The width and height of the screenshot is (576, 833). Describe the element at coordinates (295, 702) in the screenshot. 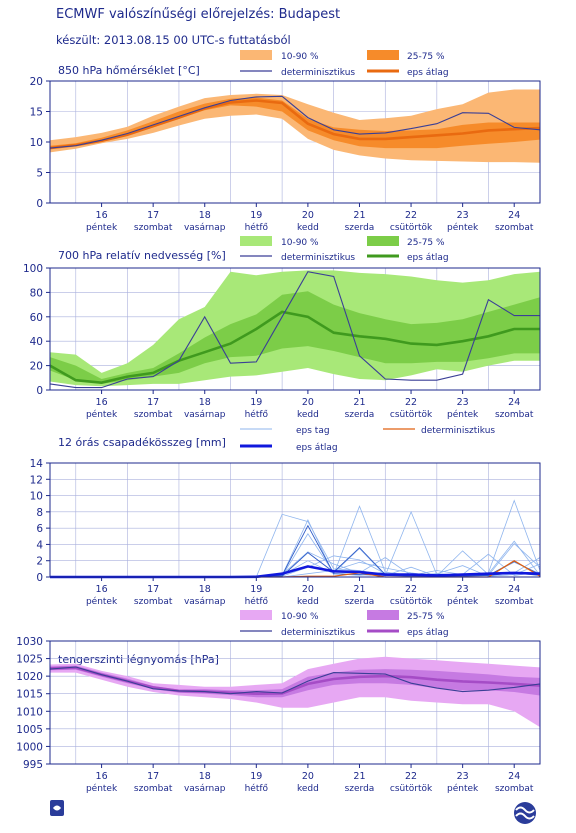

I see `pressure-frame` at that location.